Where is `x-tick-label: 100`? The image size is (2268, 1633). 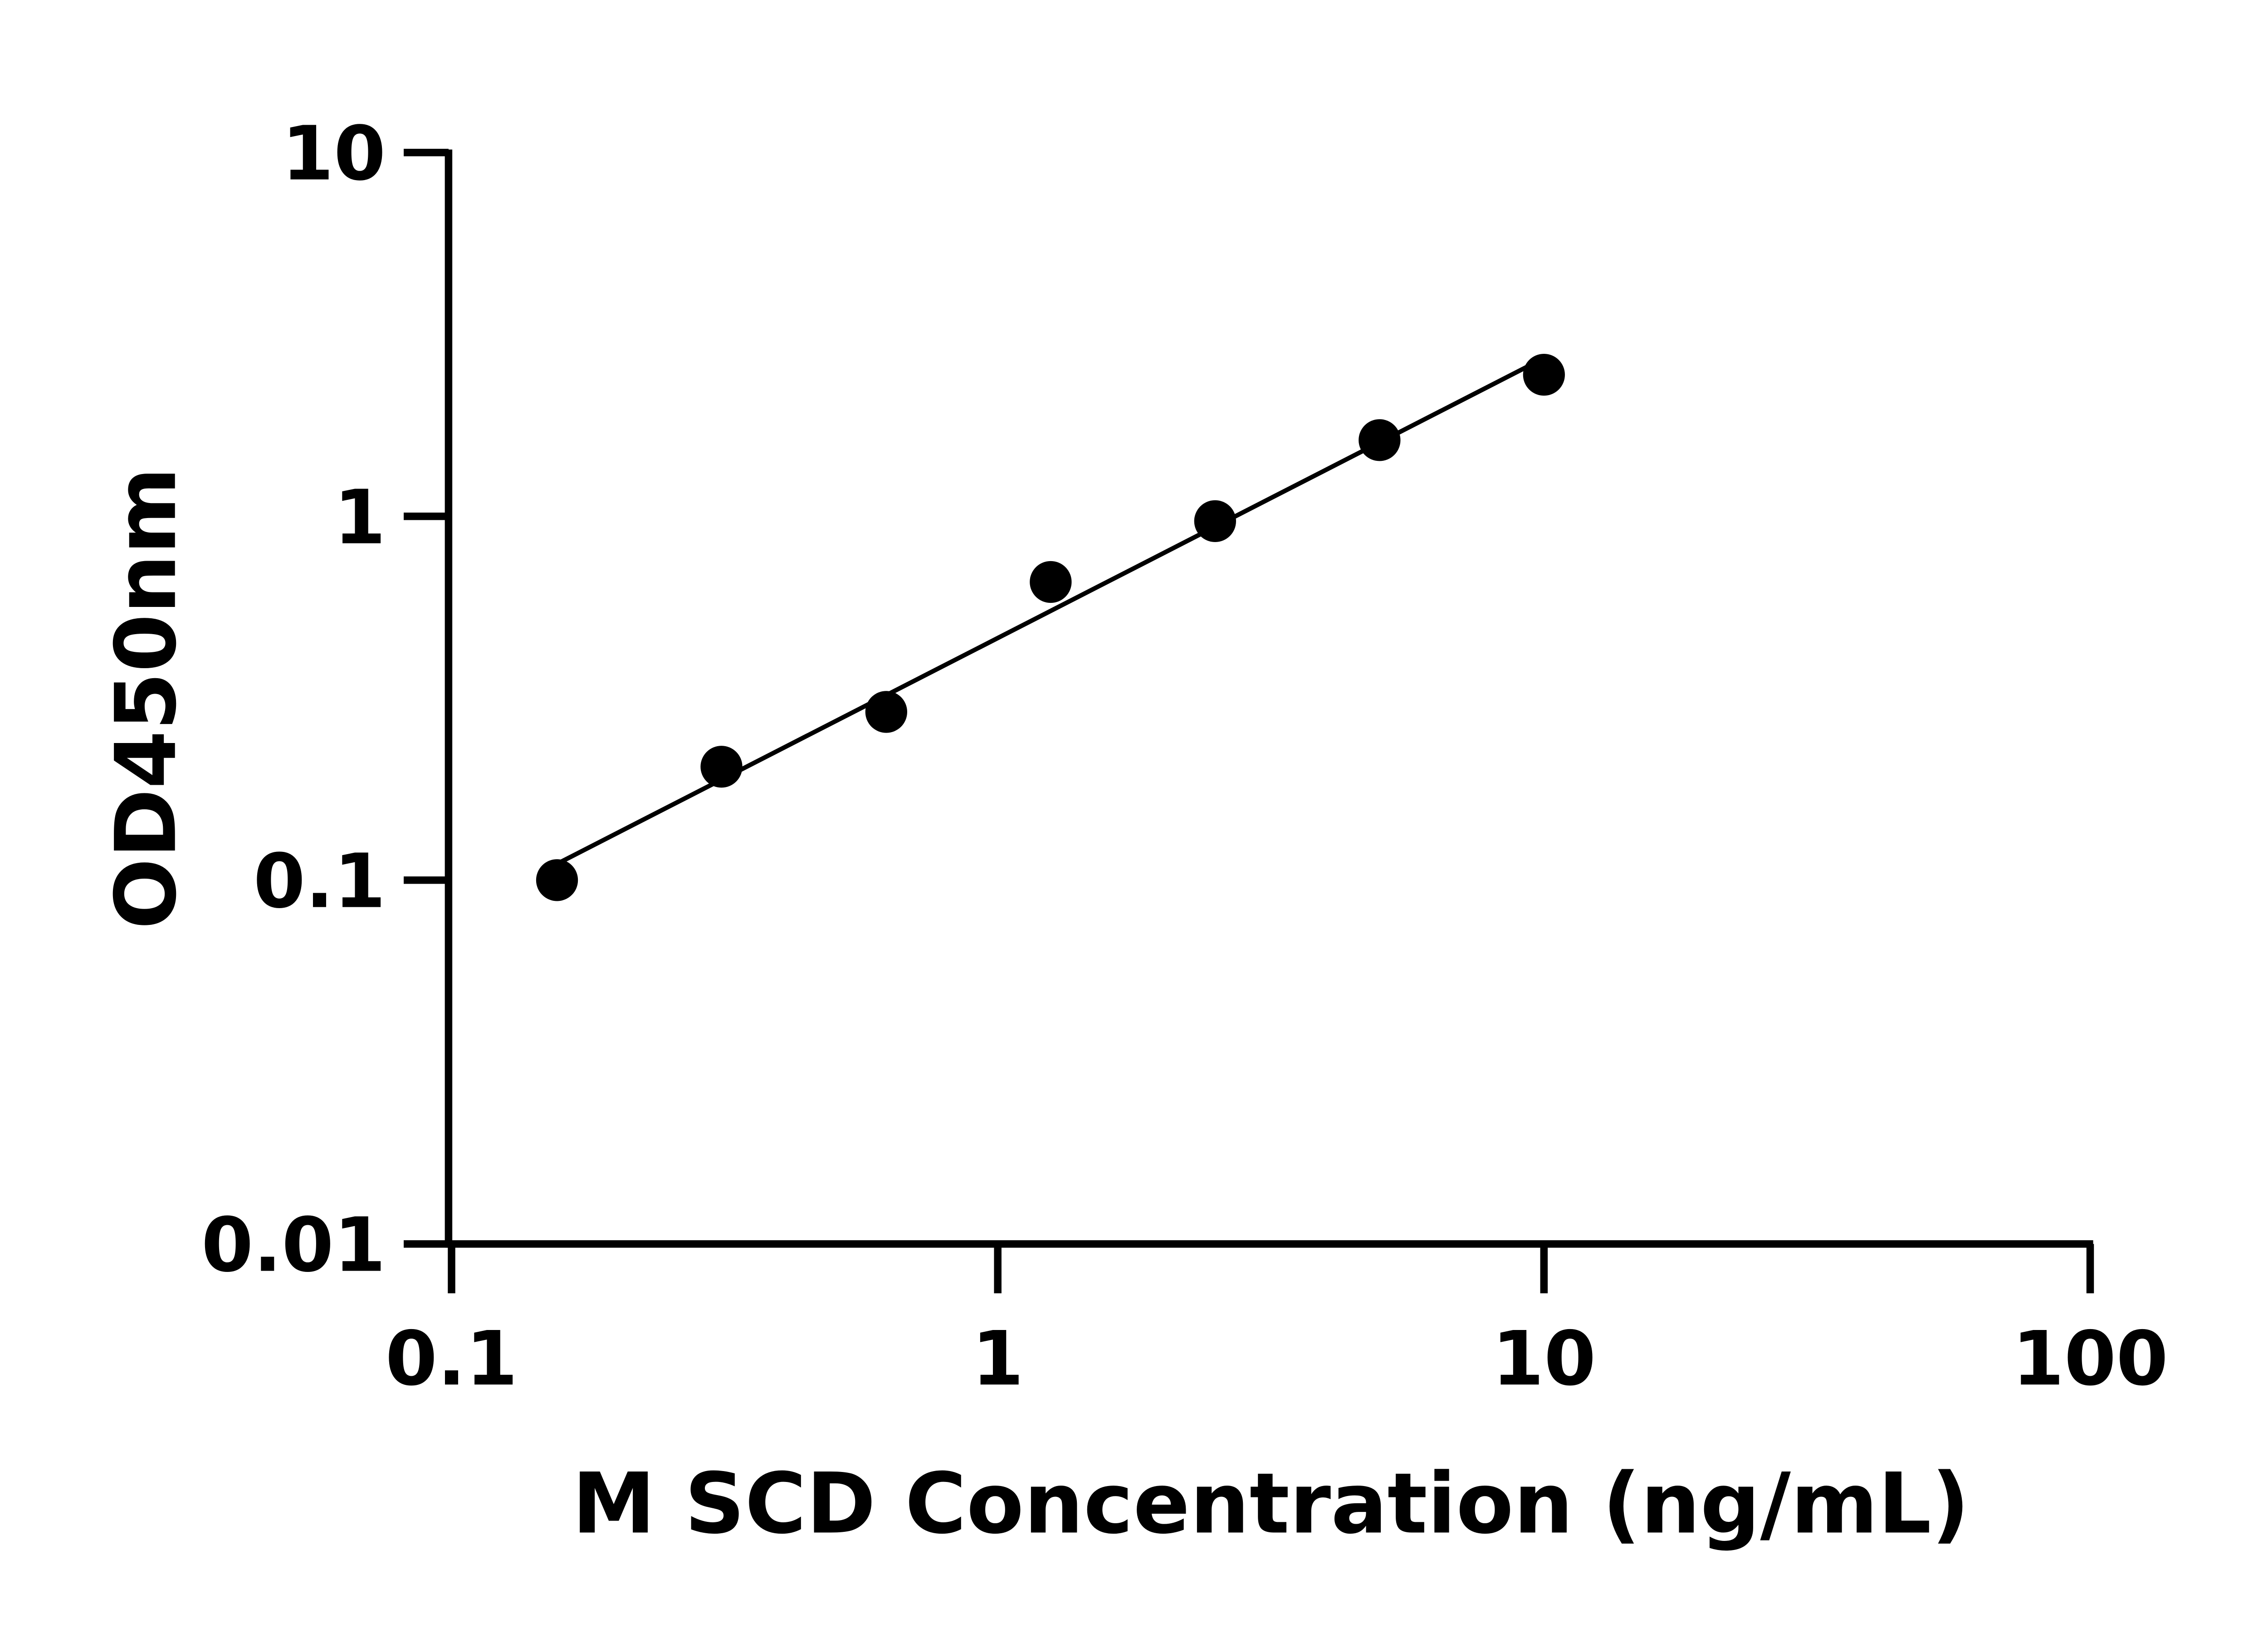 x-tick-label: 100 is located at coordinates (2090, 1358).